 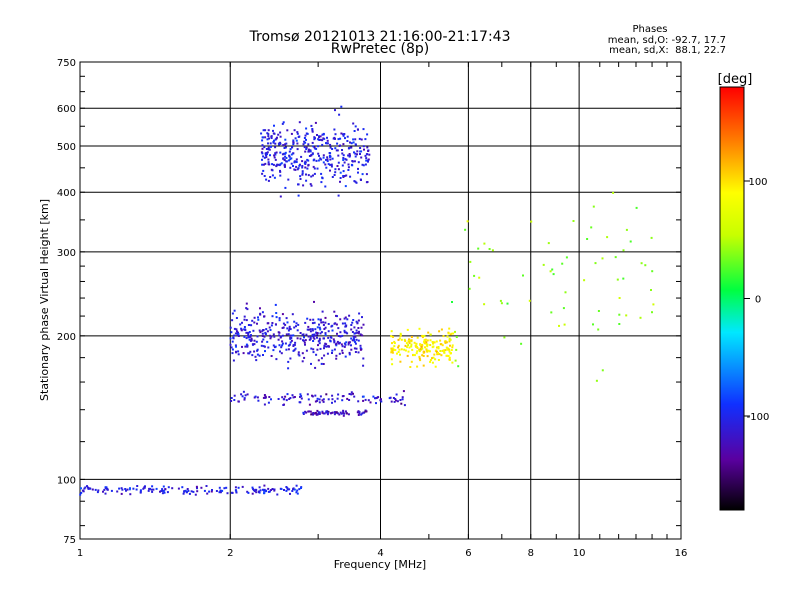 I want to click on y-axis-label: Stationary phase Virtual Height [km], so click(x=44, y=300).